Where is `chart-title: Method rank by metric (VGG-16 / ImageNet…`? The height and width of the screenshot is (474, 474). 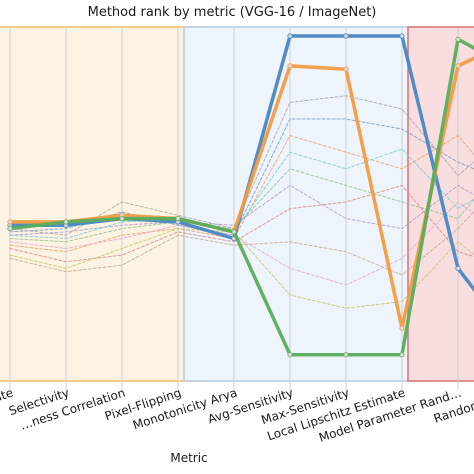
chart-title: Method rank by metric (VGG-16 / ImageNet… is located at coordinates (232, 12).